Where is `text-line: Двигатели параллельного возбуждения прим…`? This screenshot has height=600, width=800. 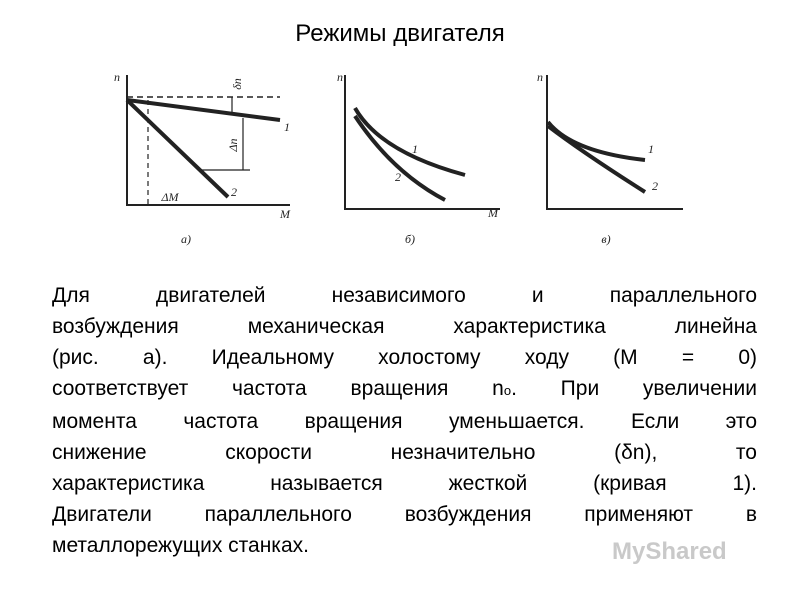 text-line: Двигатели параллельного возбуждения прим… is located at coordinates (404, 514).